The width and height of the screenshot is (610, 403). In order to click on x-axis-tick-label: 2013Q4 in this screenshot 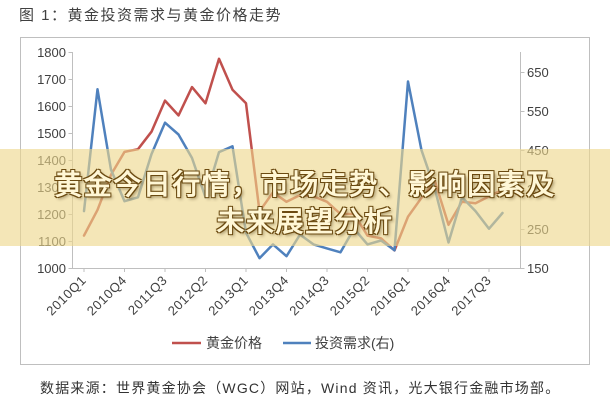, I will do `click(269, 296)`.